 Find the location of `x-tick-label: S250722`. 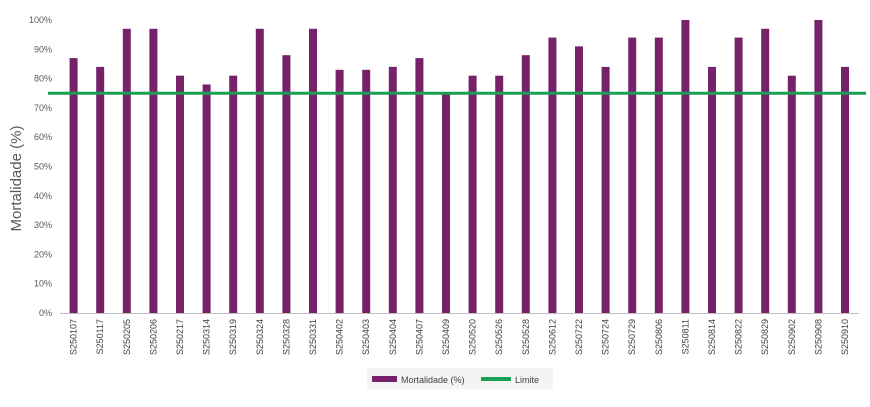

x-tick-label: S250722 is located at coordinates (579, 337).